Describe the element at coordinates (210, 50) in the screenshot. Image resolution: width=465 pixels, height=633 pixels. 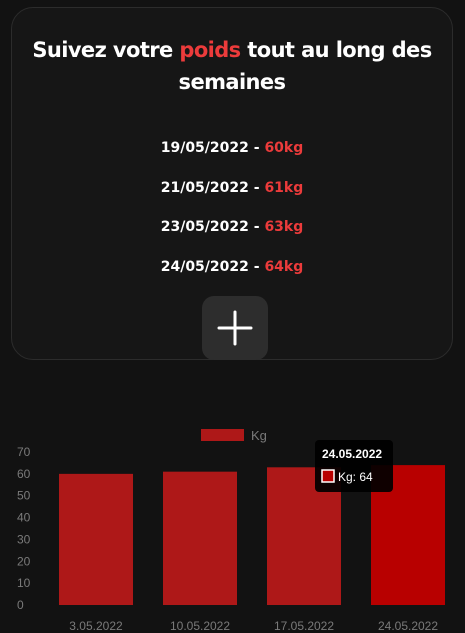
I see `title-accent: poids` at that location.